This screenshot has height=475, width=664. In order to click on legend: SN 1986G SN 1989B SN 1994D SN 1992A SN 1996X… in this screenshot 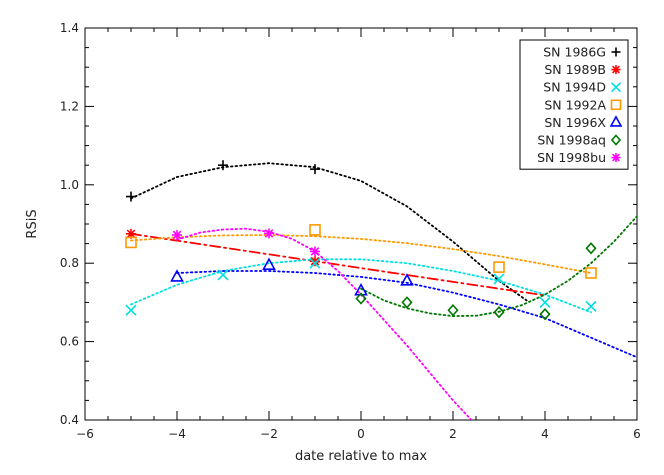, I will do `click(574, 104)`.